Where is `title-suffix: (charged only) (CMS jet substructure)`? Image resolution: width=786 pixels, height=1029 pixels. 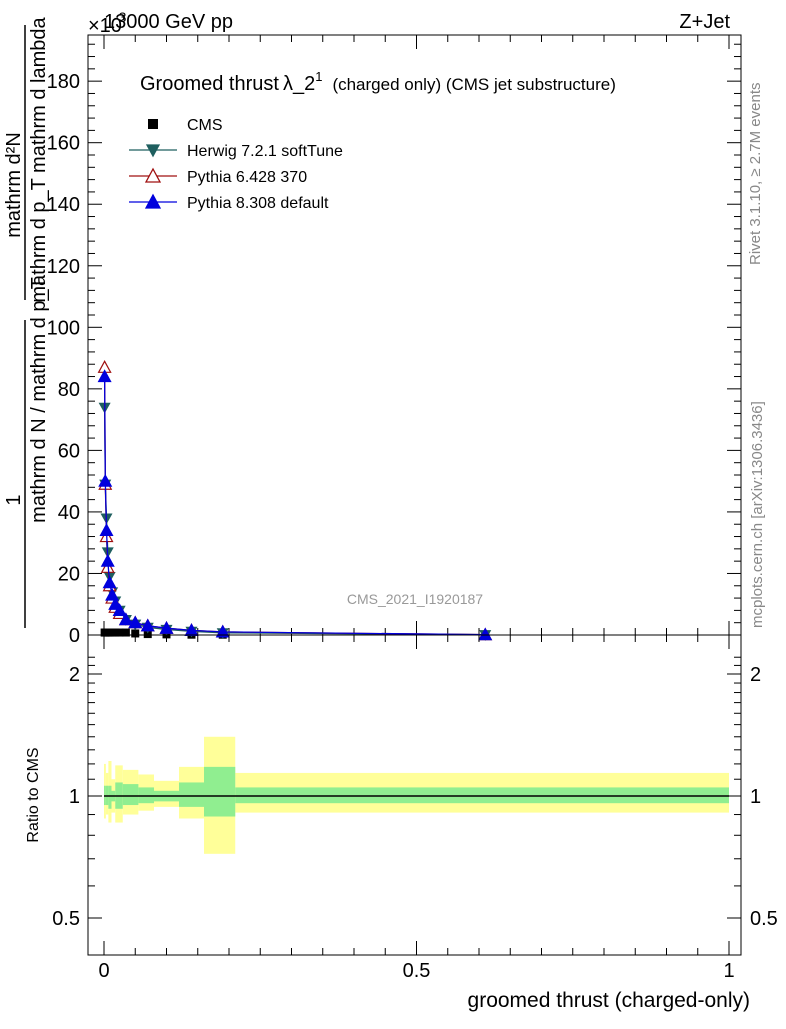
title-suffix: (charged only) (CMS jet substructure) is located at coordinates (473, 84).